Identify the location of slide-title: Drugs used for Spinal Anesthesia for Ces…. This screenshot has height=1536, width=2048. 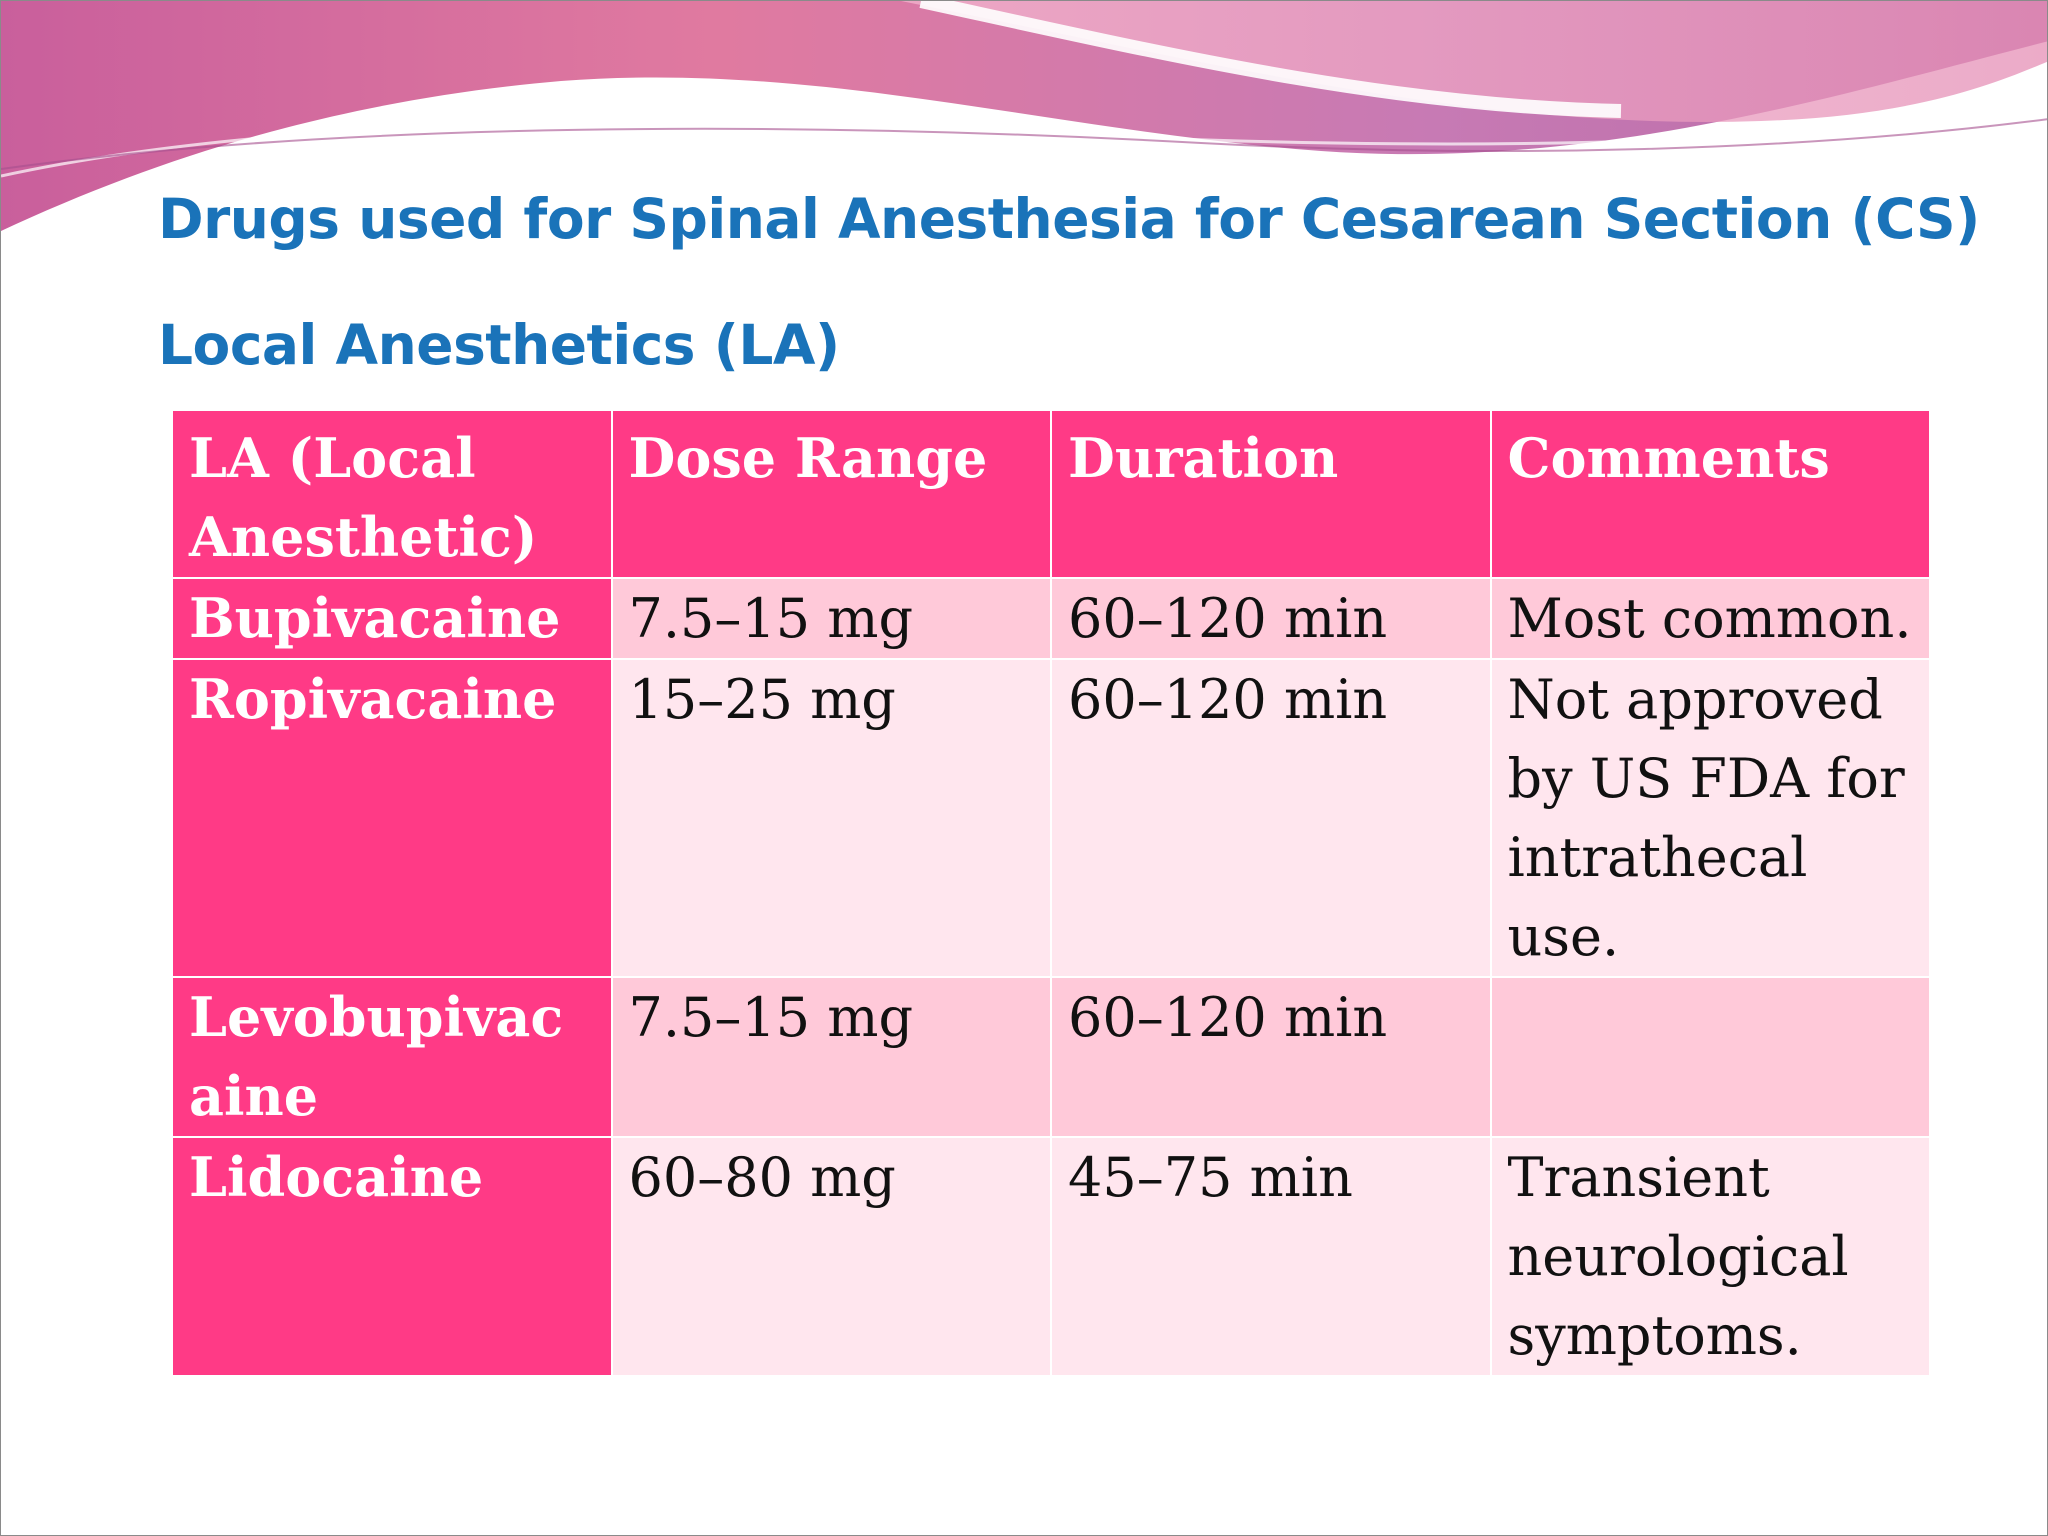
(1069, 219).